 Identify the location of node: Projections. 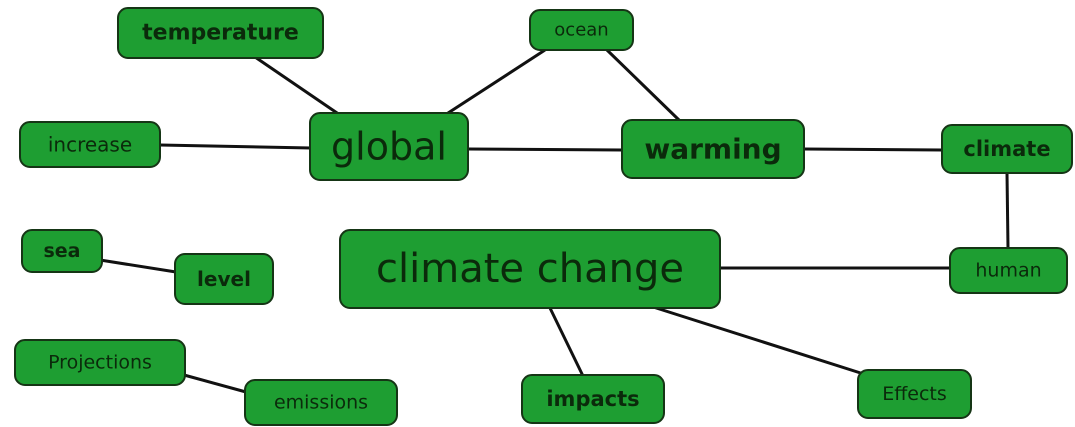
(100, 362).